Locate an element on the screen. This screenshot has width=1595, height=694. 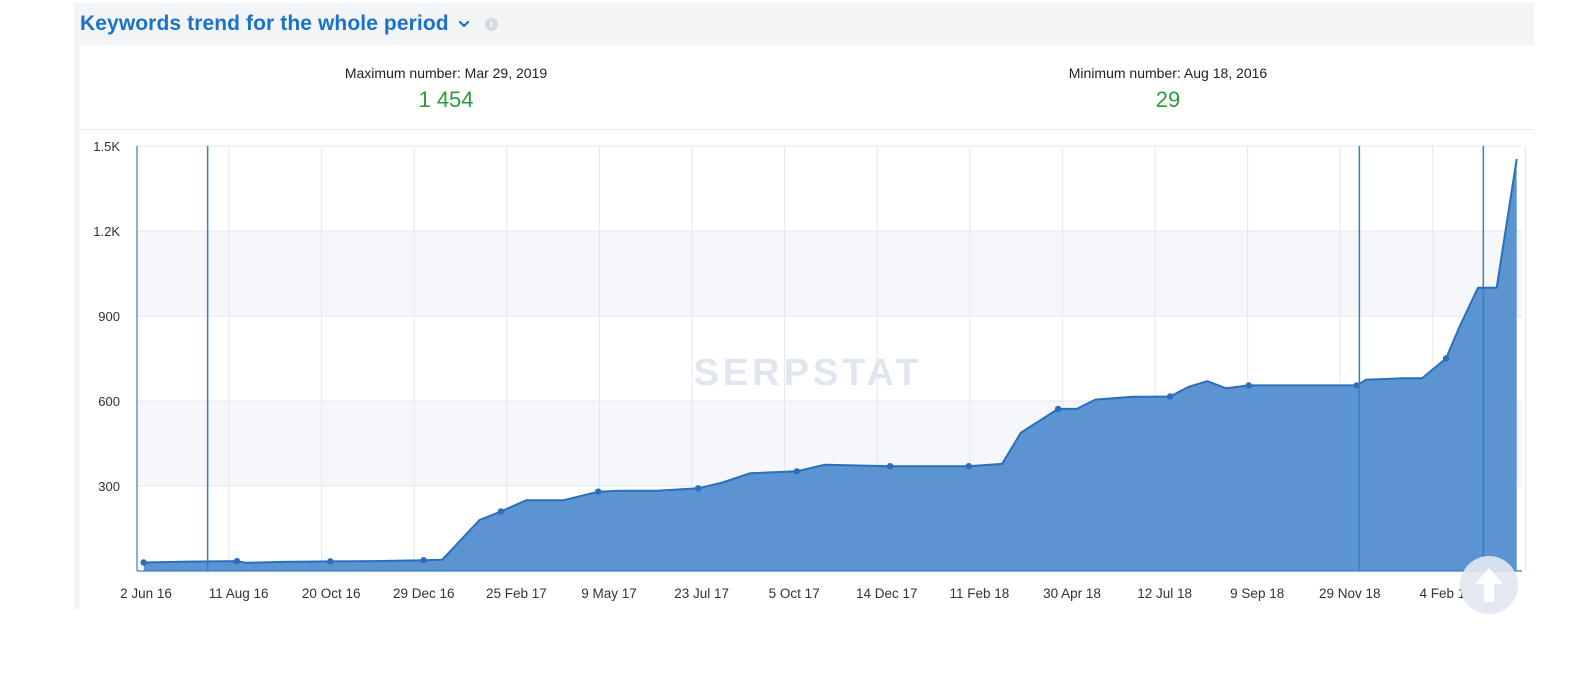
y-tick-label: 1.5K is located at coordinates (106, 146).